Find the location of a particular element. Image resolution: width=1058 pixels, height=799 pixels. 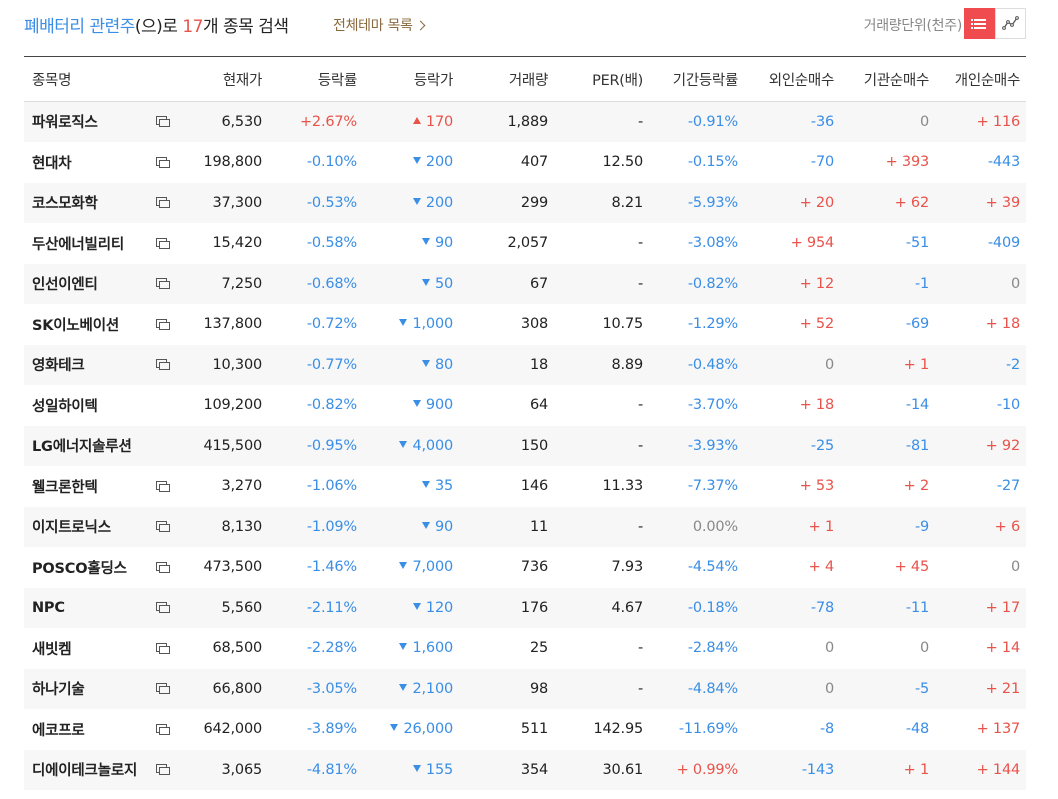

institution-net-buy: + 393 is located at coordinates (907, 162).